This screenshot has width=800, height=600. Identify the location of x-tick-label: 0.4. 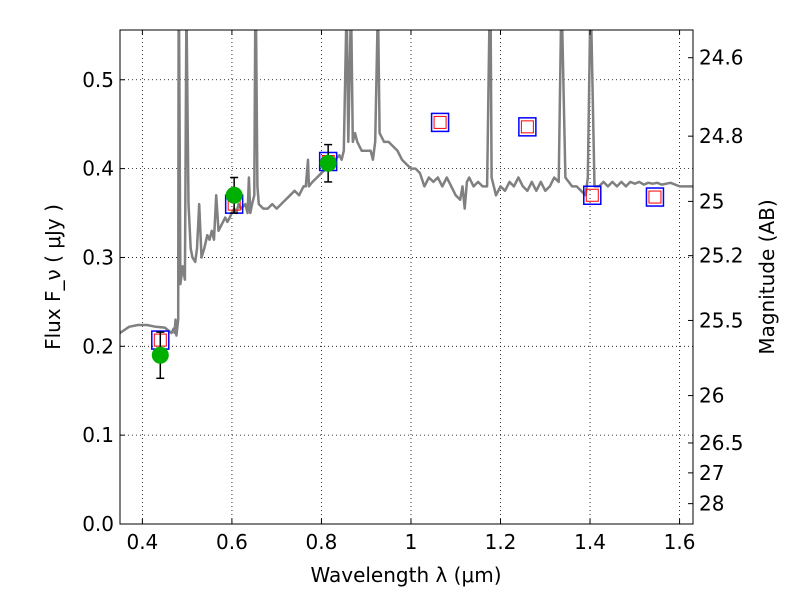
(142, 542).